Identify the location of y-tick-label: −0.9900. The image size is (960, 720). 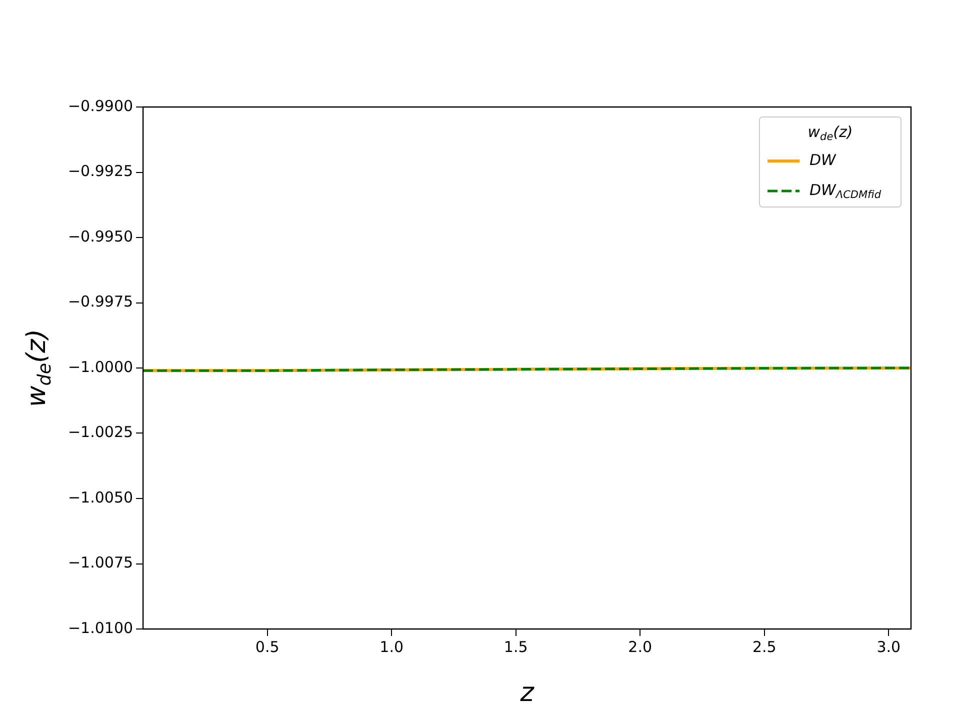
(101, 105).